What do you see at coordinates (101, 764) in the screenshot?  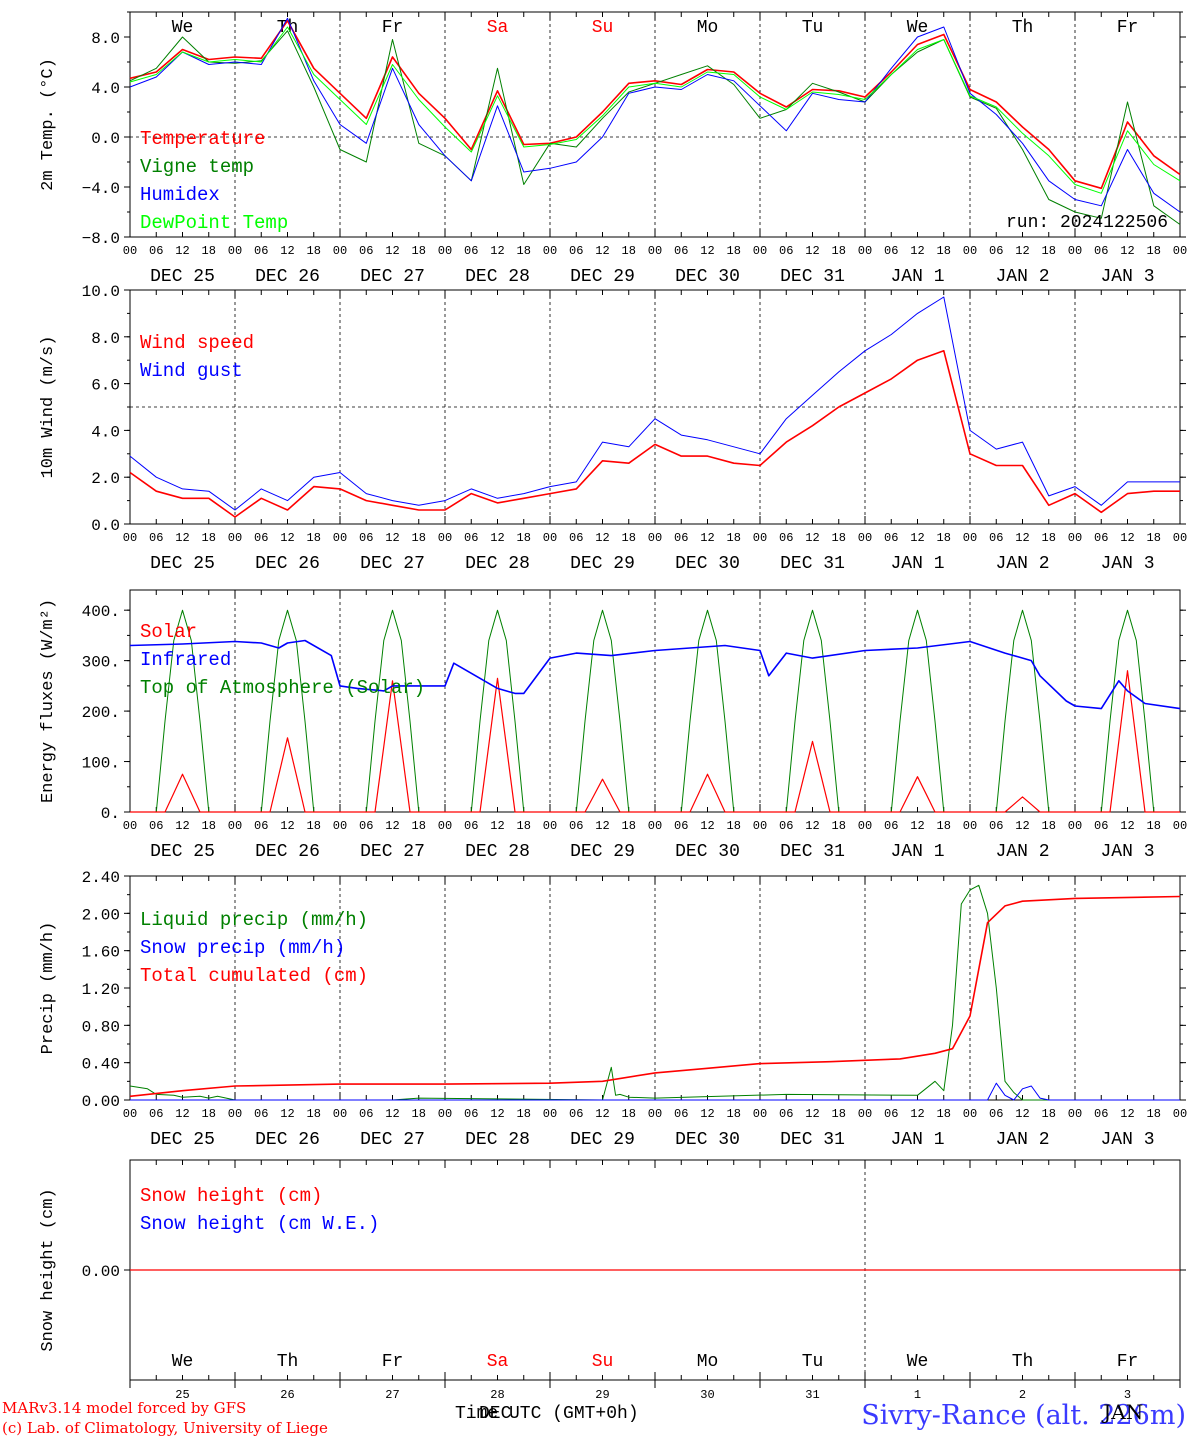 I see `y-tick-label: 100.` at bounding box center [101, 764].